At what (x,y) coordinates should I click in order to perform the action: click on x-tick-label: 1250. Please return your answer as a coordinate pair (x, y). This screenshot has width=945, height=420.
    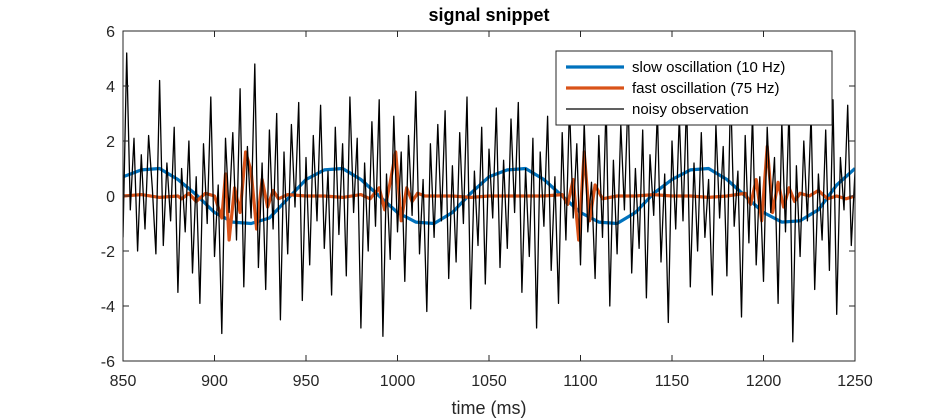
    Looking at the image, I should click on (855, 381).